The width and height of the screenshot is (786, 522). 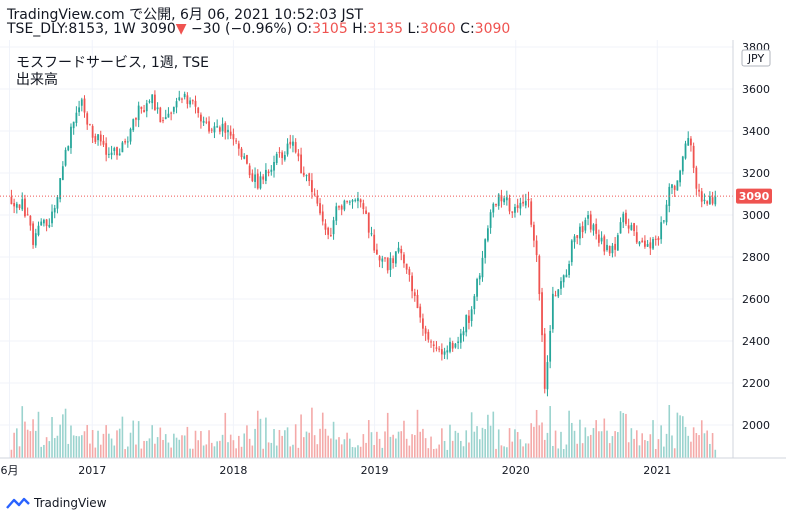 I want to click on time-tick: 2021, so click(x=657, y=470).